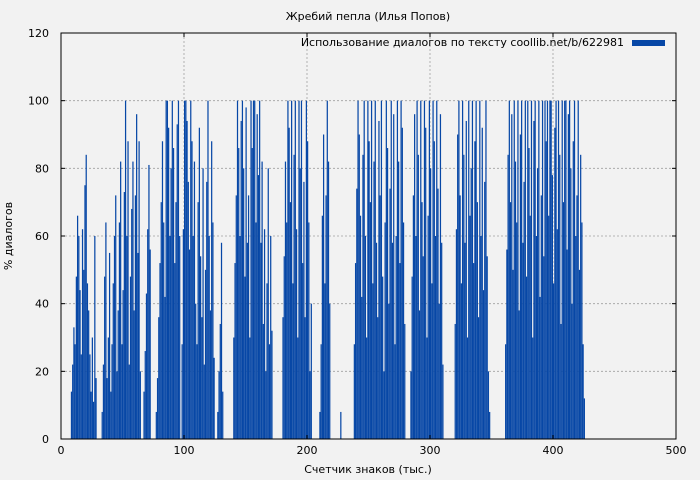 The width and height of the screenshot is (700, 480). I want to click on y-axis-label: % диалогов, so click(8, 236).